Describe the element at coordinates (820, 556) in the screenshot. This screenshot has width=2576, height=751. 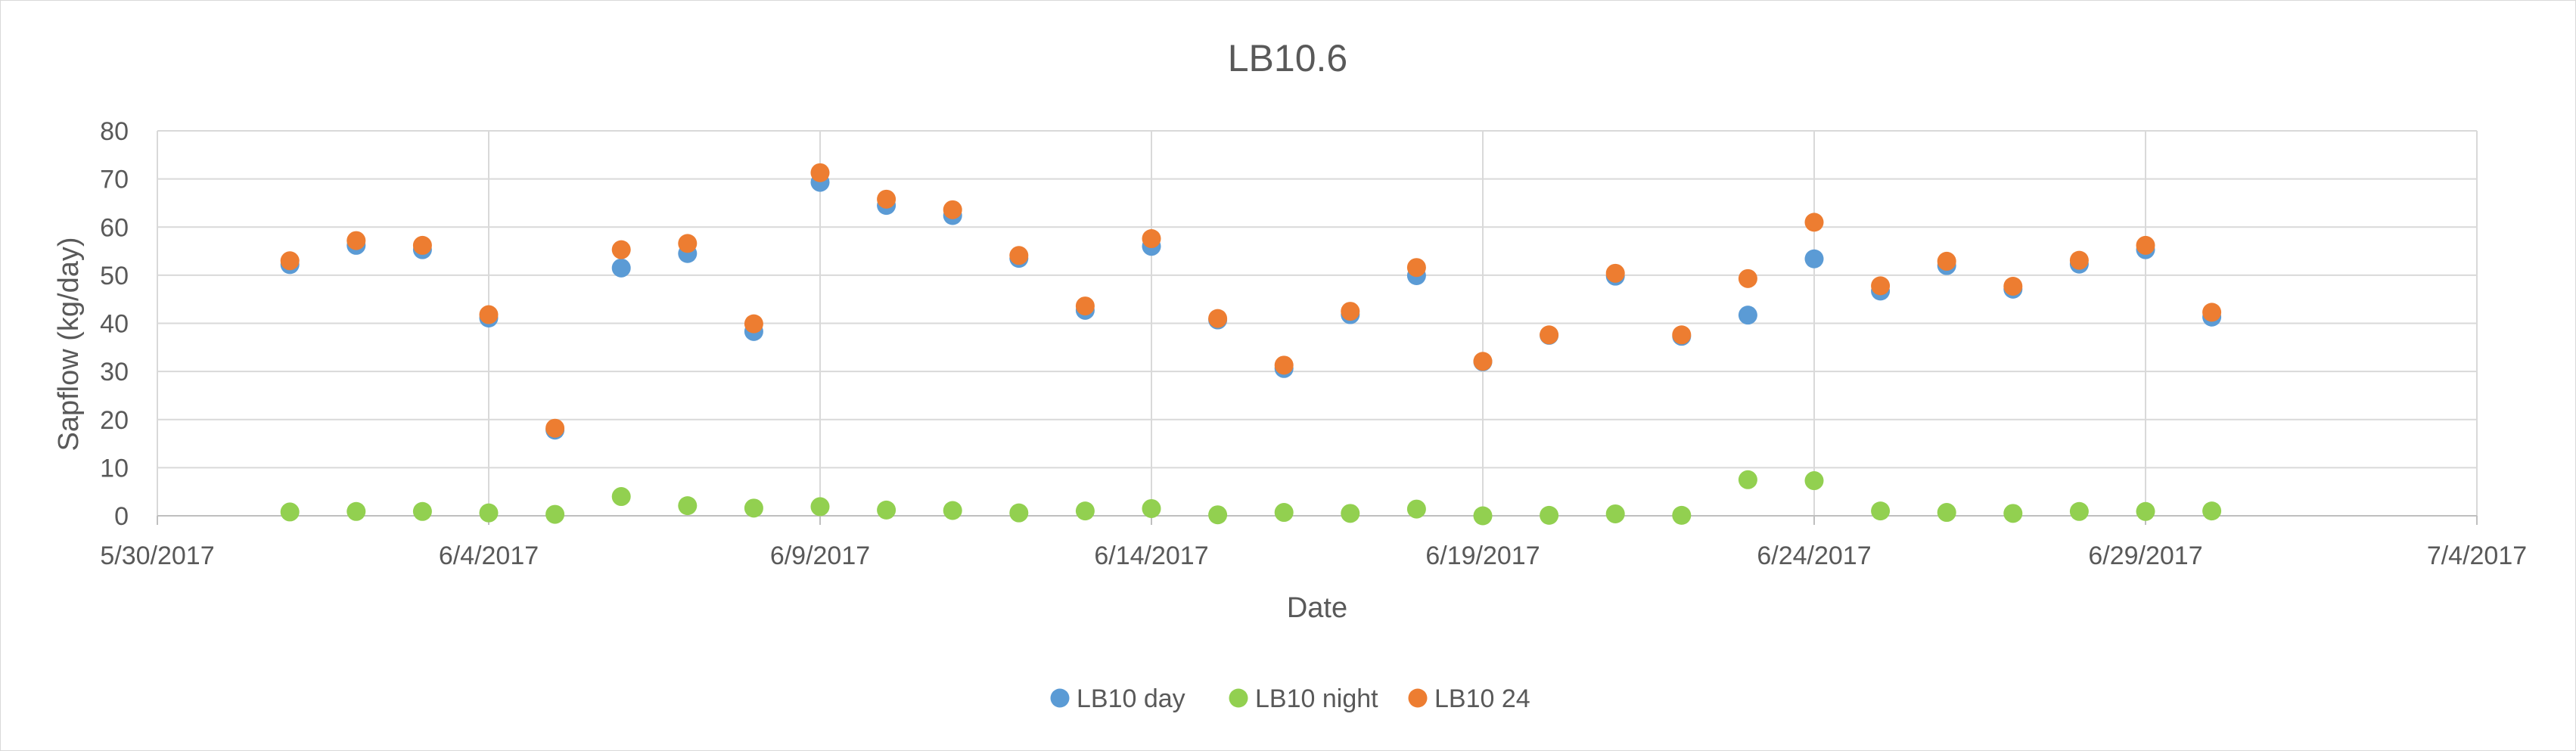
I see `x-tick-label: 6/9/2017` at that location.